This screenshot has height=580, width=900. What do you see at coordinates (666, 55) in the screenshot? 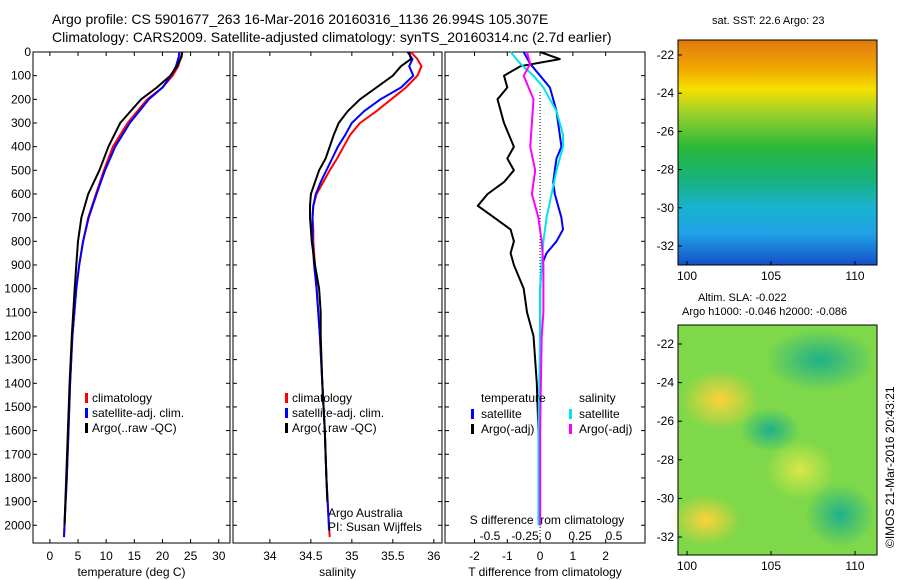
I see `lat-tick-label: -22` at bounding box center [666, 55].